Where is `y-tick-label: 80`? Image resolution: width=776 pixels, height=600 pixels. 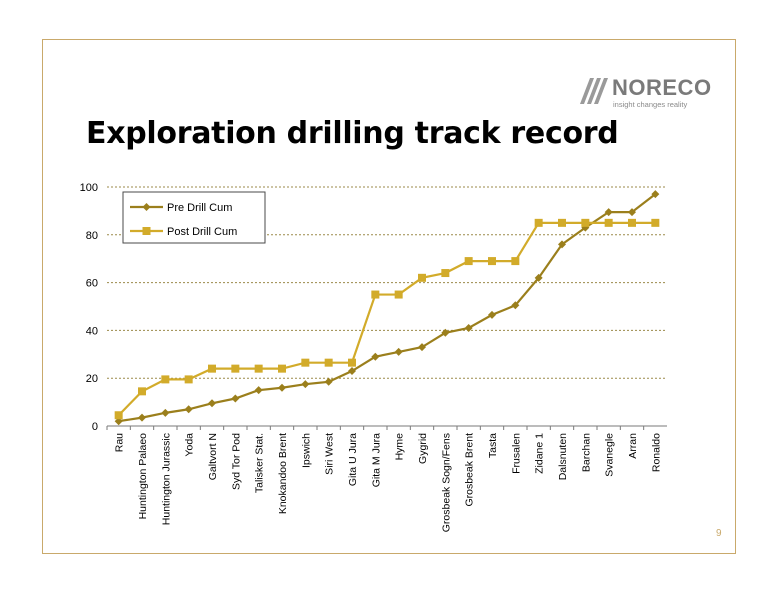
y-tick-label: 80 is located at coordinates (92, 236).